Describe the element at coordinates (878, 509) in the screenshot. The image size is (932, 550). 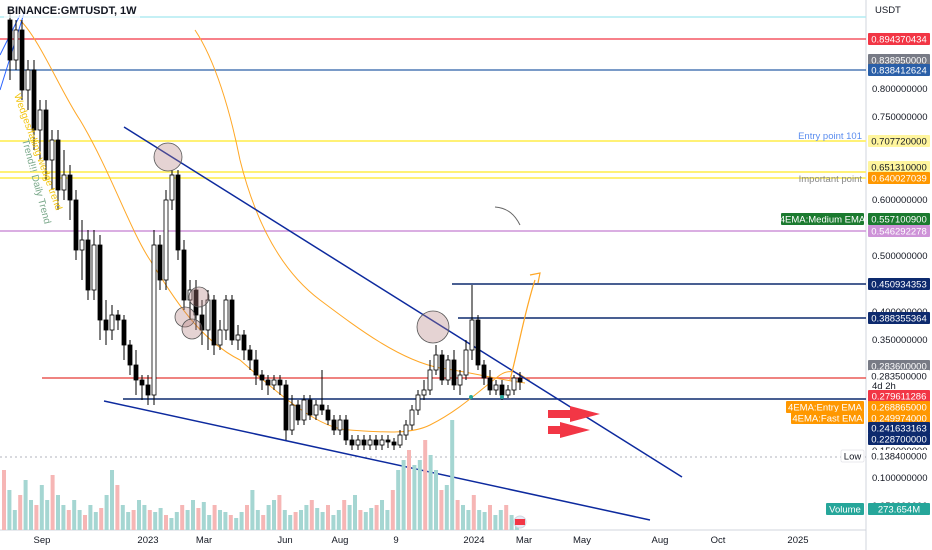
I see `price-label: 273.654M Volume` at that location.